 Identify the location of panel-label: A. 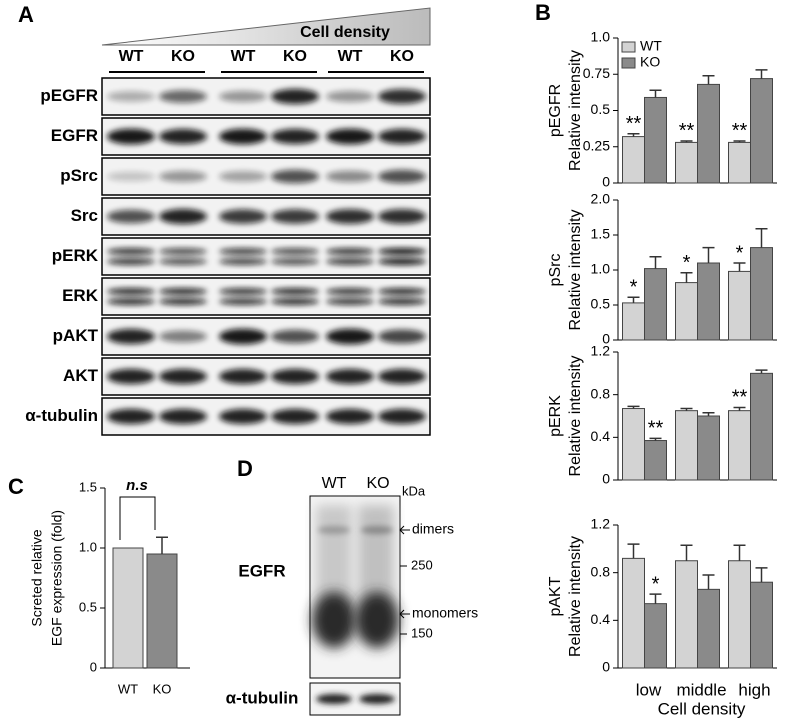
(26, 14).